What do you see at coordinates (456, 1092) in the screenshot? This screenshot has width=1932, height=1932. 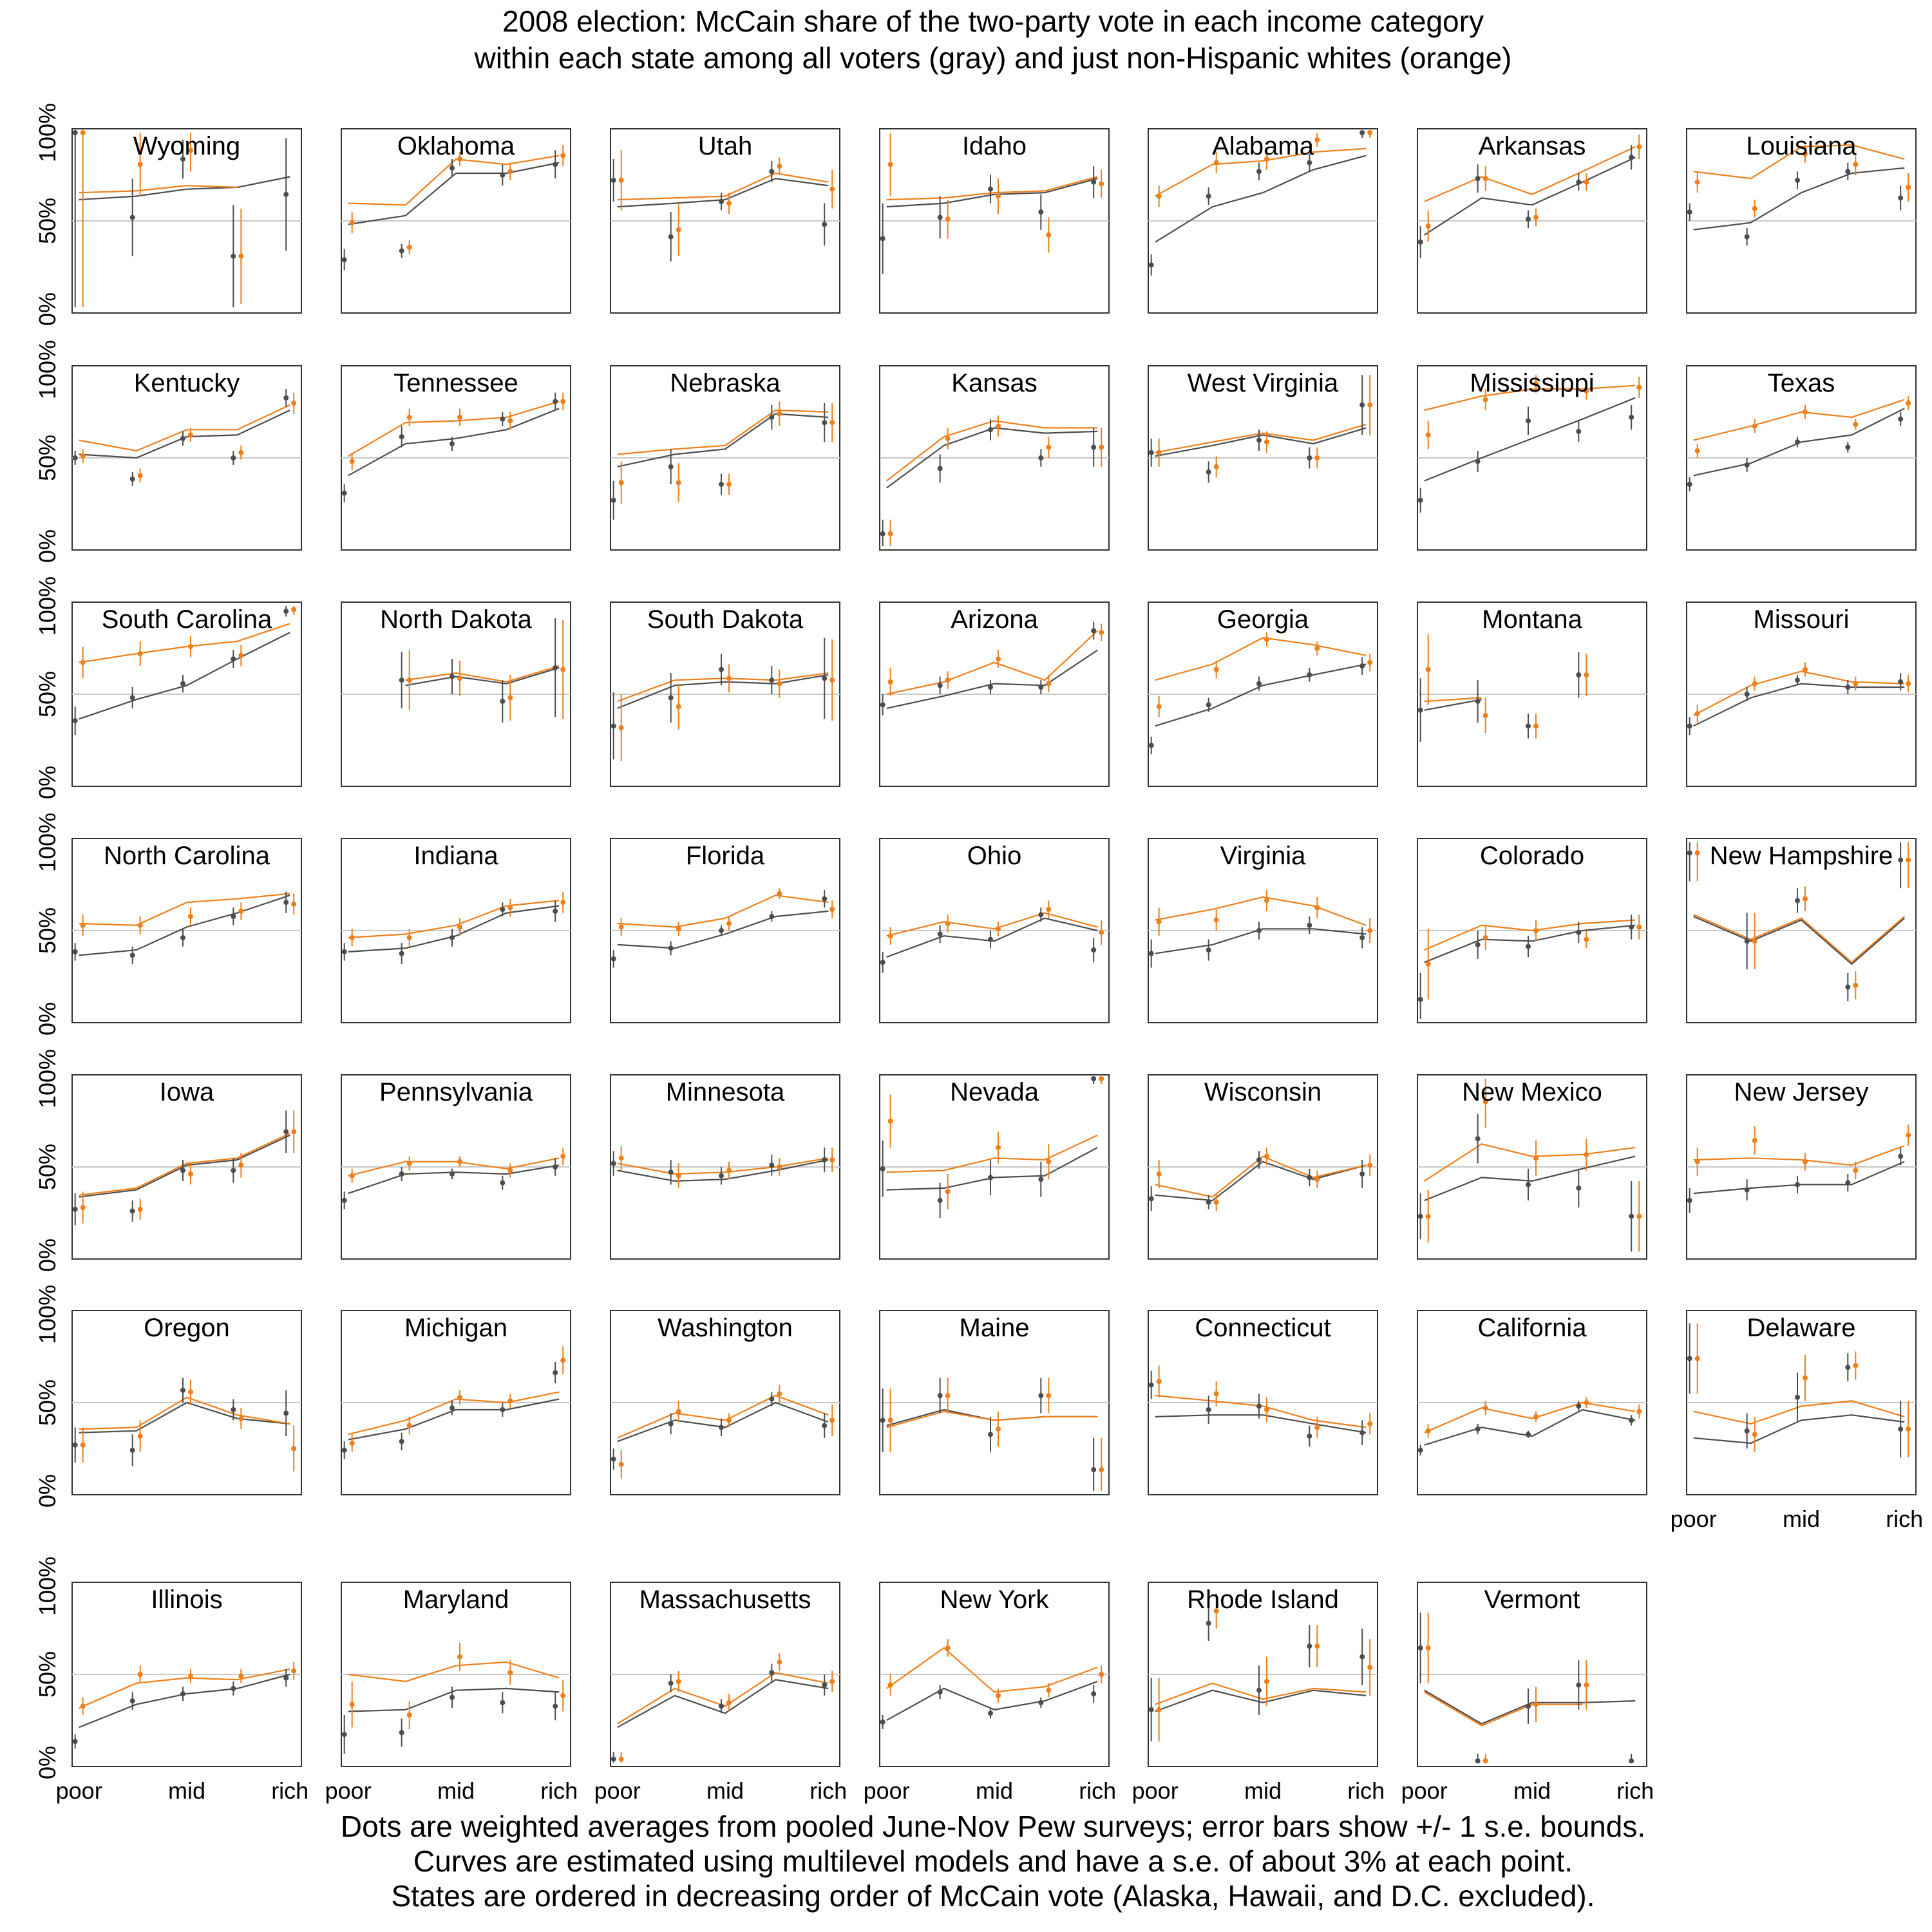 I see `panel-title: Pennsylvania` at bounding box center [456, 1092].